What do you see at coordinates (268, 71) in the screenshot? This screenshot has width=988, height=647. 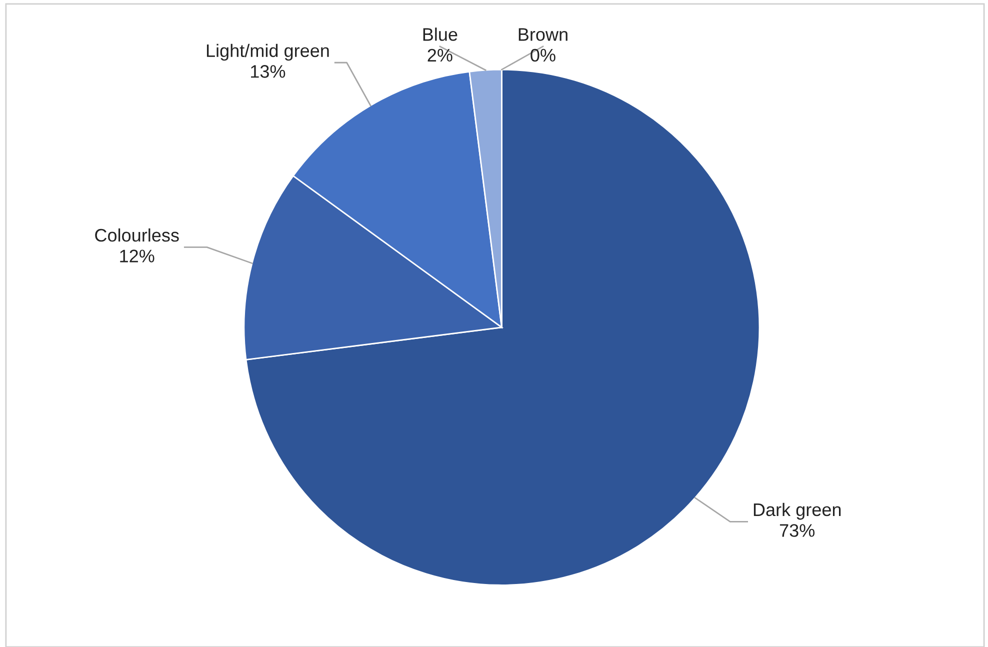 I see `data-label: 13%` at bounding box center [268, 71].